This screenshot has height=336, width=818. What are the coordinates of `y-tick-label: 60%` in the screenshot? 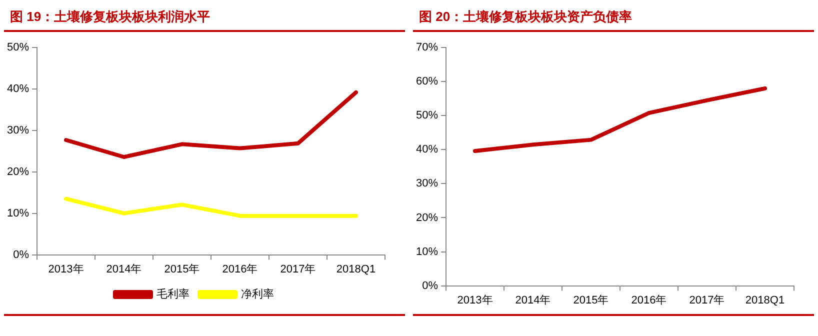 It's located at (427, 82).